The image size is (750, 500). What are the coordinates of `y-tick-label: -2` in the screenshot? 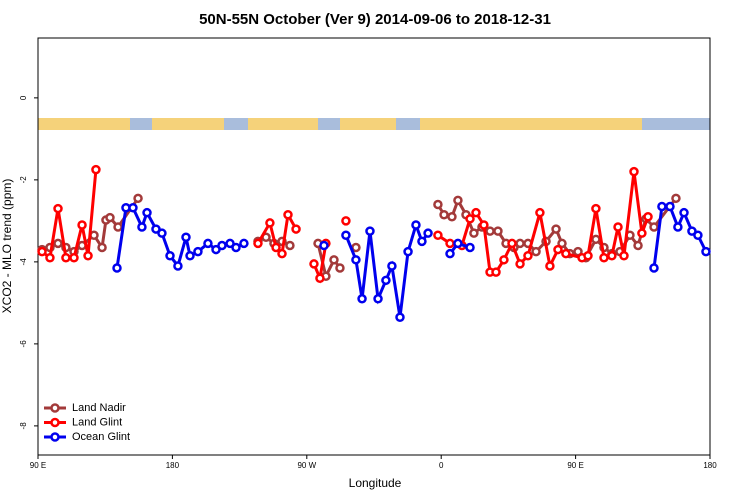 It's located at (23, 180).